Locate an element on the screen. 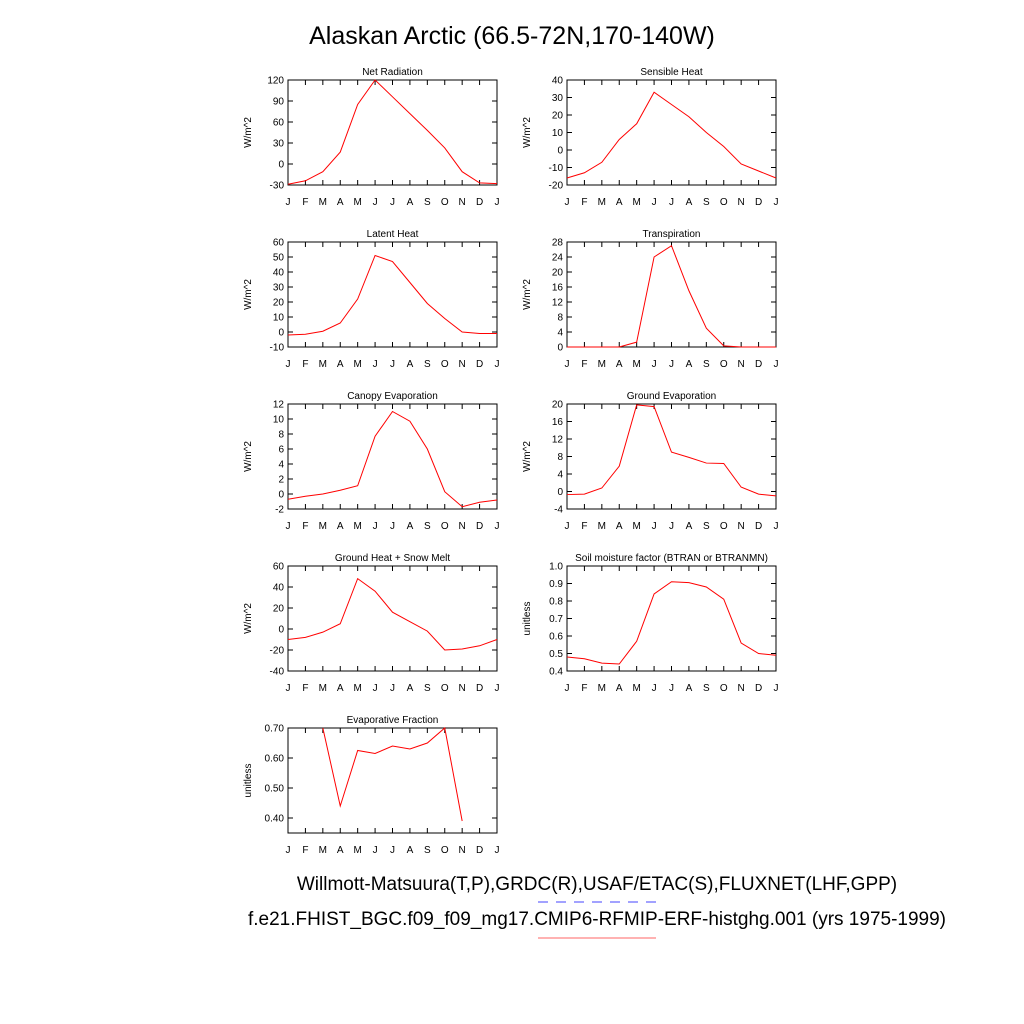 The width and height of the screenshot is (1024, 1024). panel-title: Sensible Heat is located at coordinates (671, 72).